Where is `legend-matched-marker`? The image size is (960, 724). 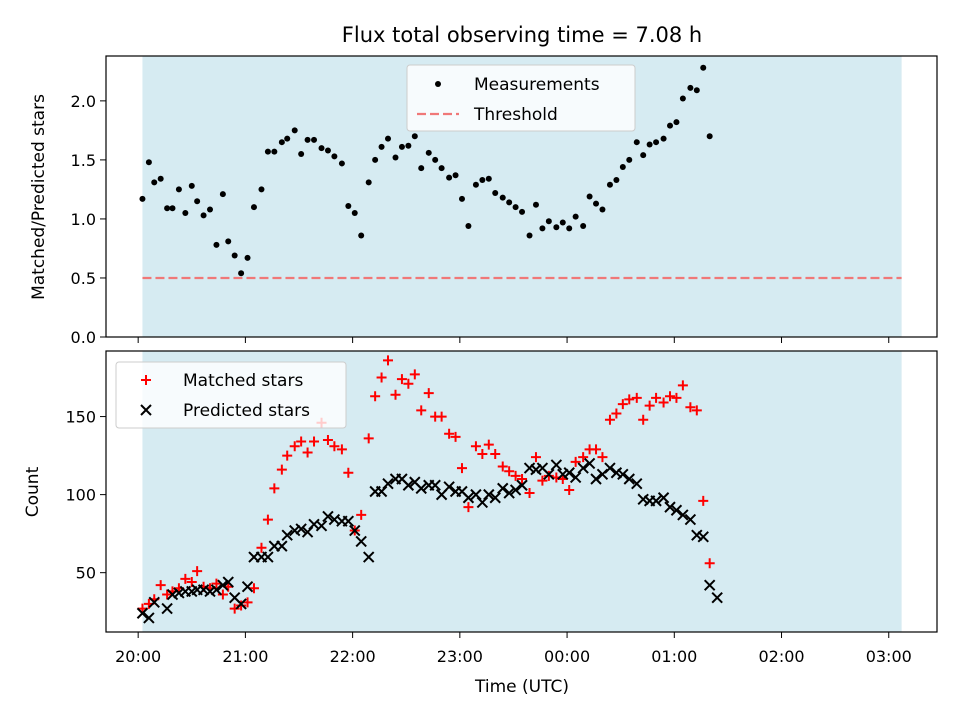 legend-matched-marker is located at coordinates (146, 380).